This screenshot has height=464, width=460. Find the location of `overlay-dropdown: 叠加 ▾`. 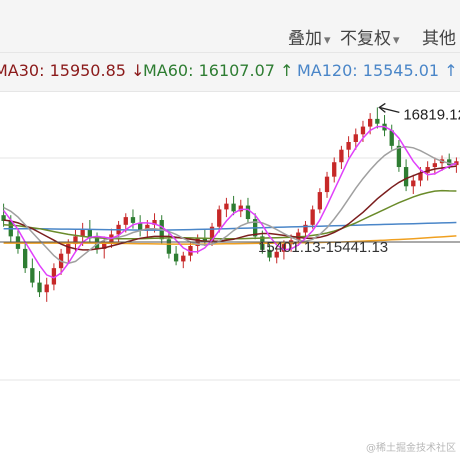

overlay-dropdown: 叠加 ▾ is located at coordinates (309, 36).